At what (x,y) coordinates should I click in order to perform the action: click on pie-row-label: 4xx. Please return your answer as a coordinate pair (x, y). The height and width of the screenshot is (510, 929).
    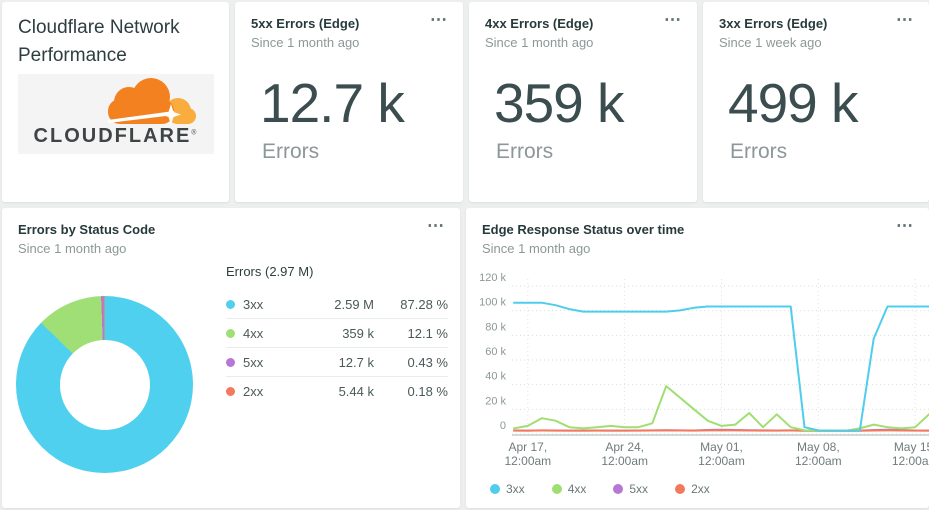
    Looking at the image, I should click on (253, 333).